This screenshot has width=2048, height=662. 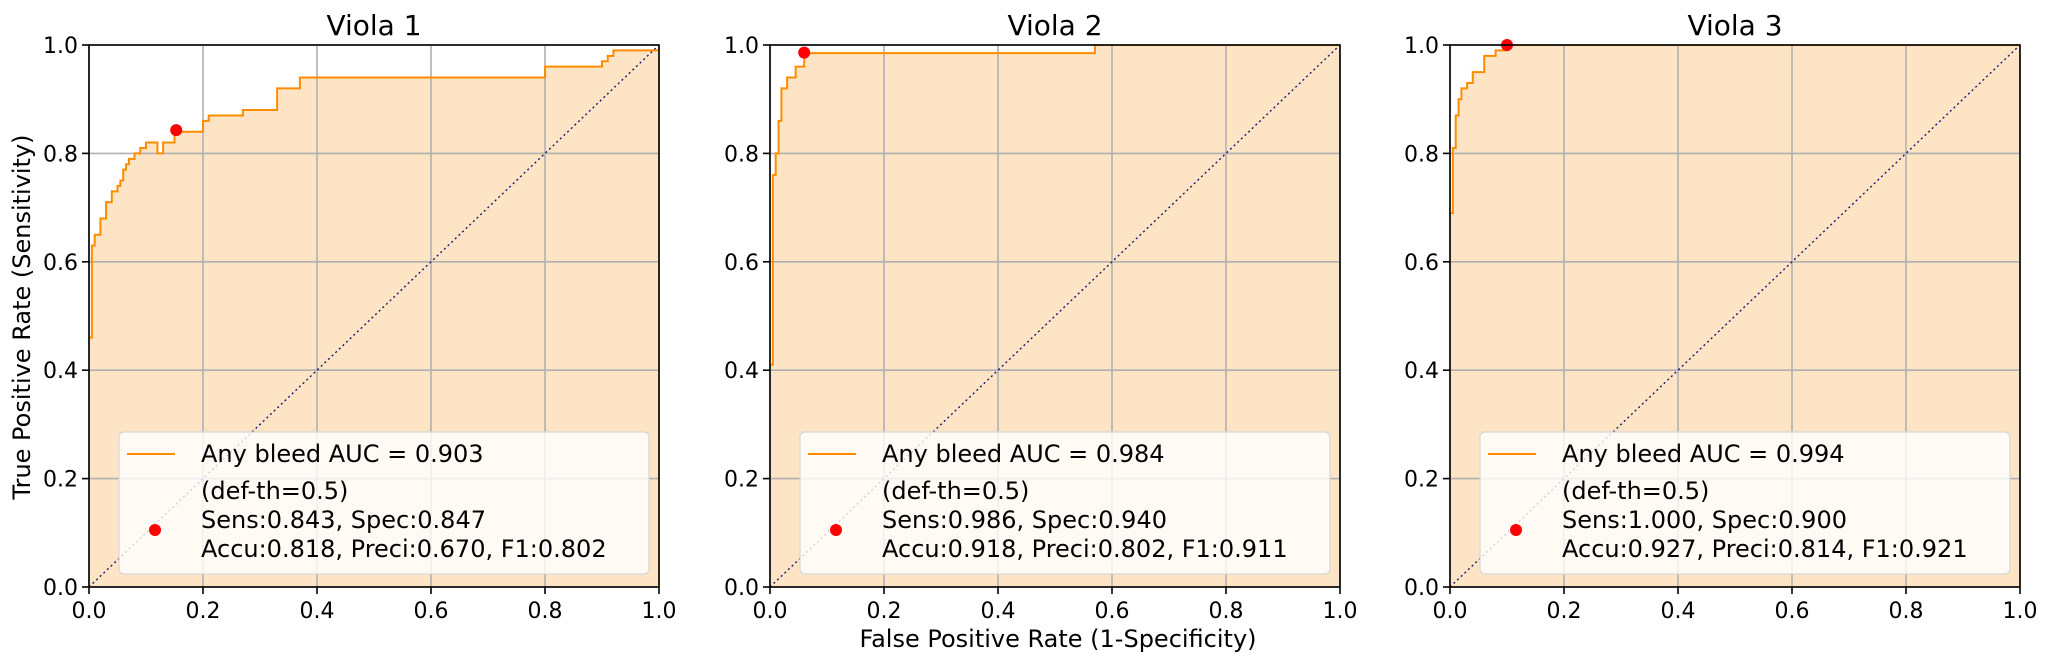 I want to click on x-axis-label: False Positive Rate (1-Specificity), so click(x=1057, y=639).